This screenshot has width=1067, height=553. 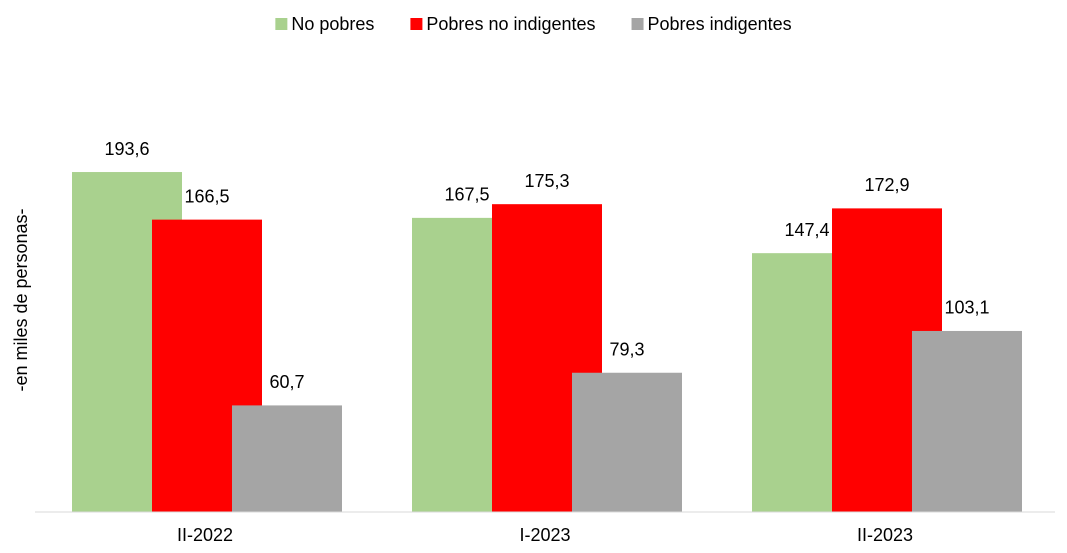 I want to click on data-label: 60,7, so click(x=286, y=382).